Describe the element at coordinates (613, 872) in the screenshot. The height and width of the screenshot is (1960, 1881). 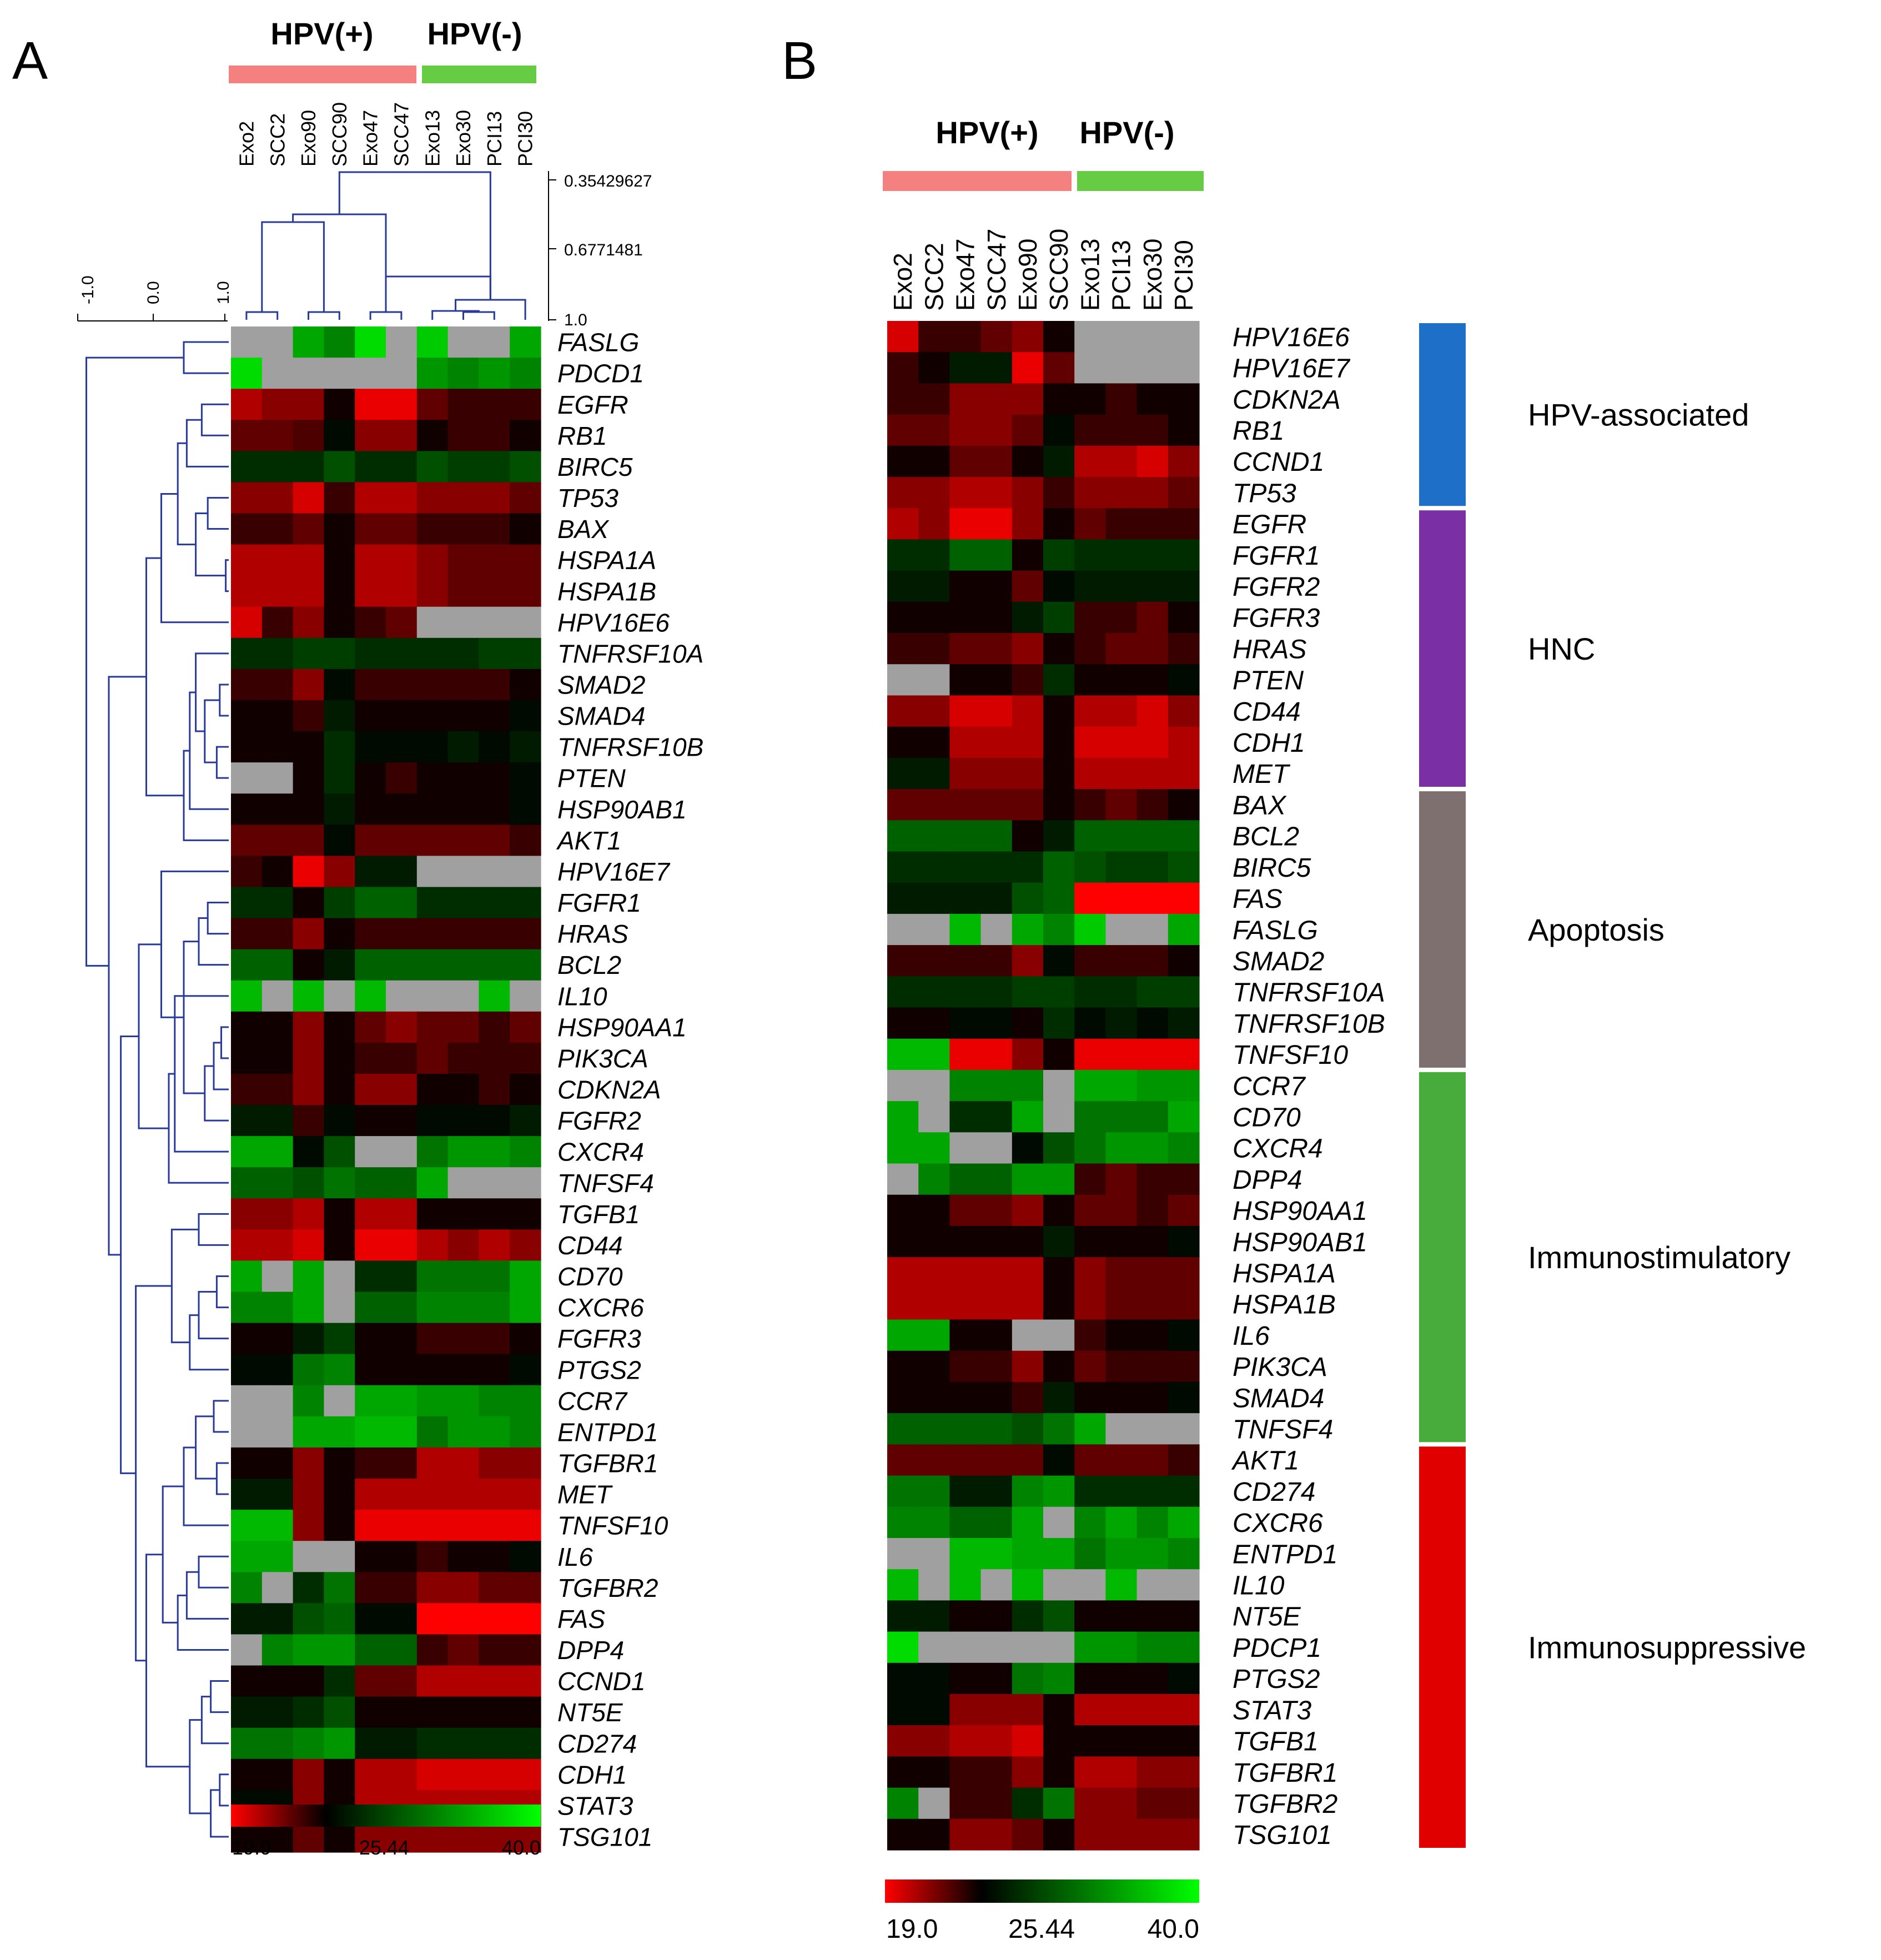
I see `row-label: HPV16E7` at that location.